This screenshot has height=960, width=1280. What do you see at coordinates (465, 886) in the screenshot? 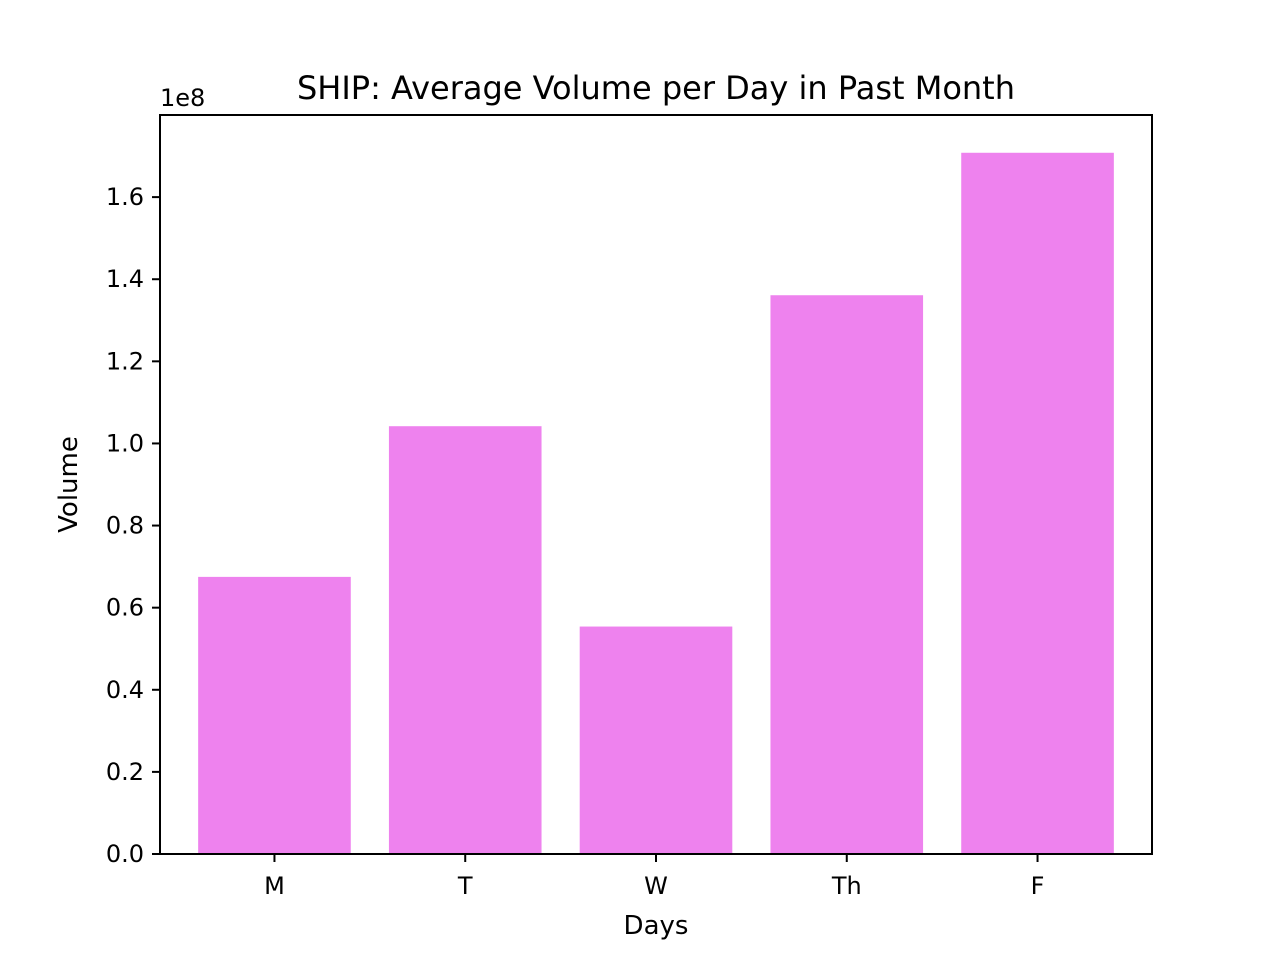
I see `x-tick-label: T` at bounding box center [465, 886].